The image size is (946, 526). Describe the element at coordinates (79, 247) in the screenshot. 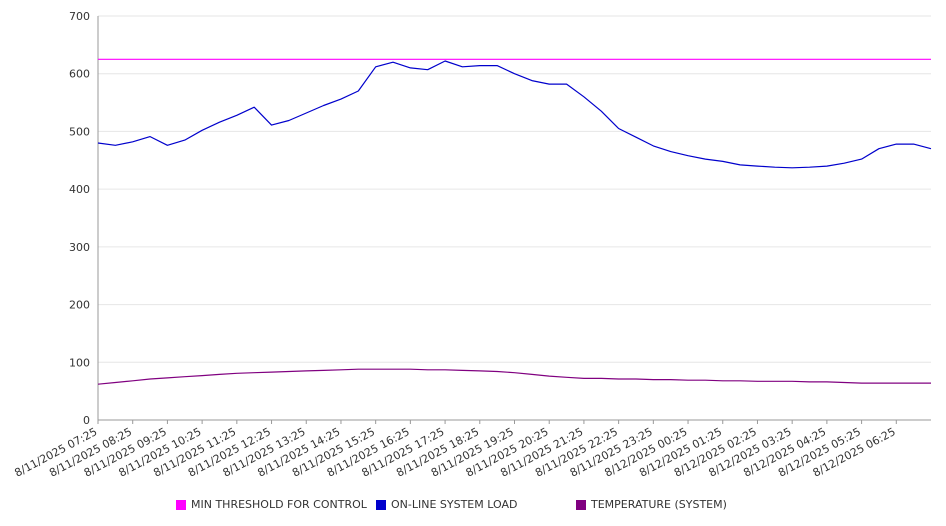

I see `y-tick-label: 300` at that location.